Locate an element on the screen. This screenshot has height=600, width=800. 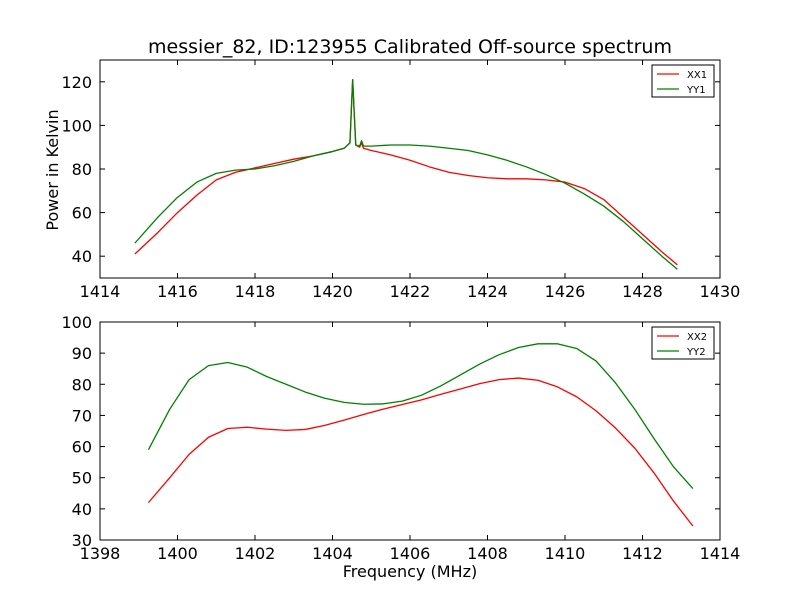
bottom-legend-label-xx2: XX2 is located at coordinates (697, 337).